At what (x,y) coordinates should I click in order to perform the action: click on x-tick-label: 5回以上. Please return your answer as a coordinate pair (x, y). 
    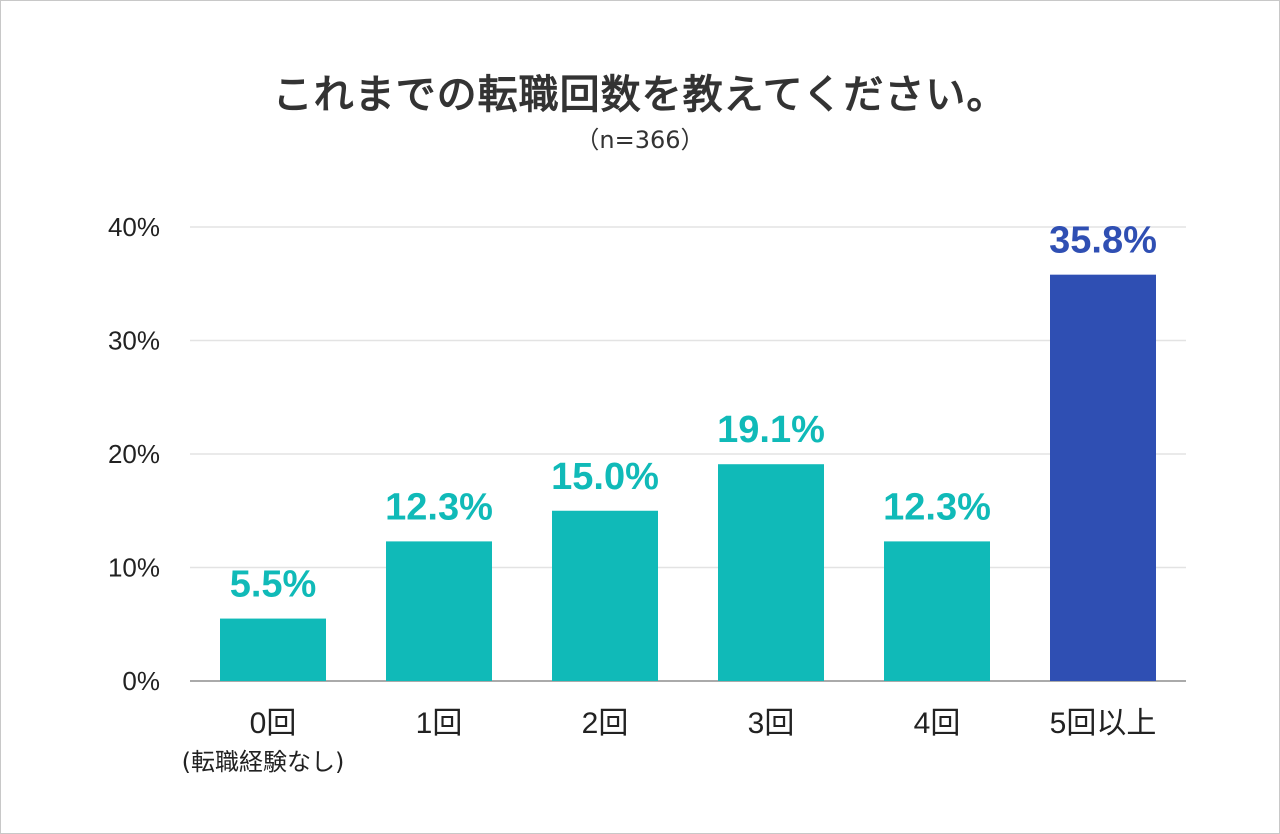
    Looking at the image, I should click on (1103, 723).